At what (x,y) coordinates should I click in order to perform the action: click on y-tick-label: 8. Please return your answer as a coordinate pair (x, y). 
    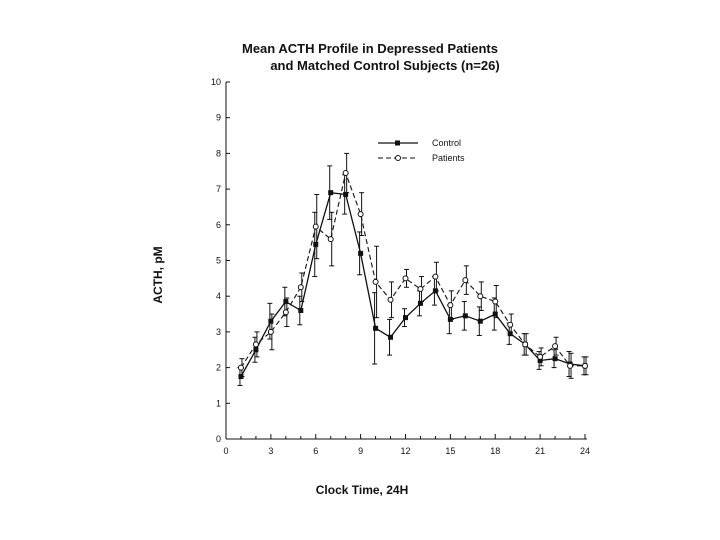
    Looking at the image, I should click on (218, 153).